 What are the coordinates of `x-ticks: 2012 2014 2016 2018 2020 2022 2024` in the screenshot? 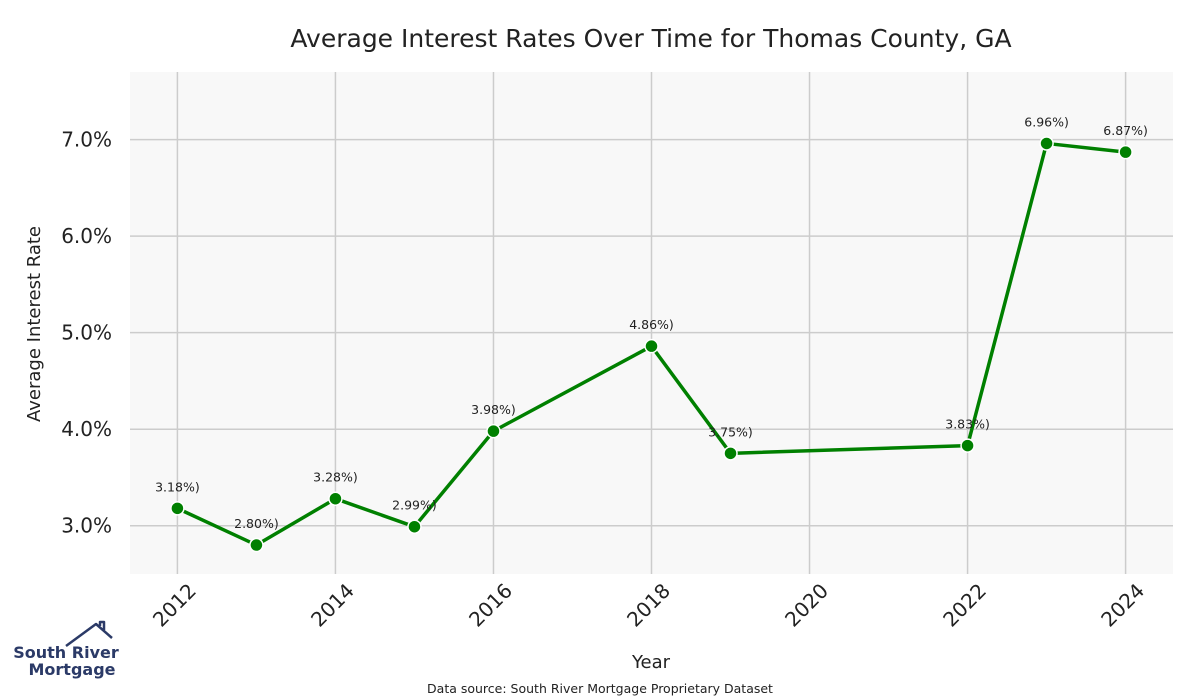 It's located at (648, 605).